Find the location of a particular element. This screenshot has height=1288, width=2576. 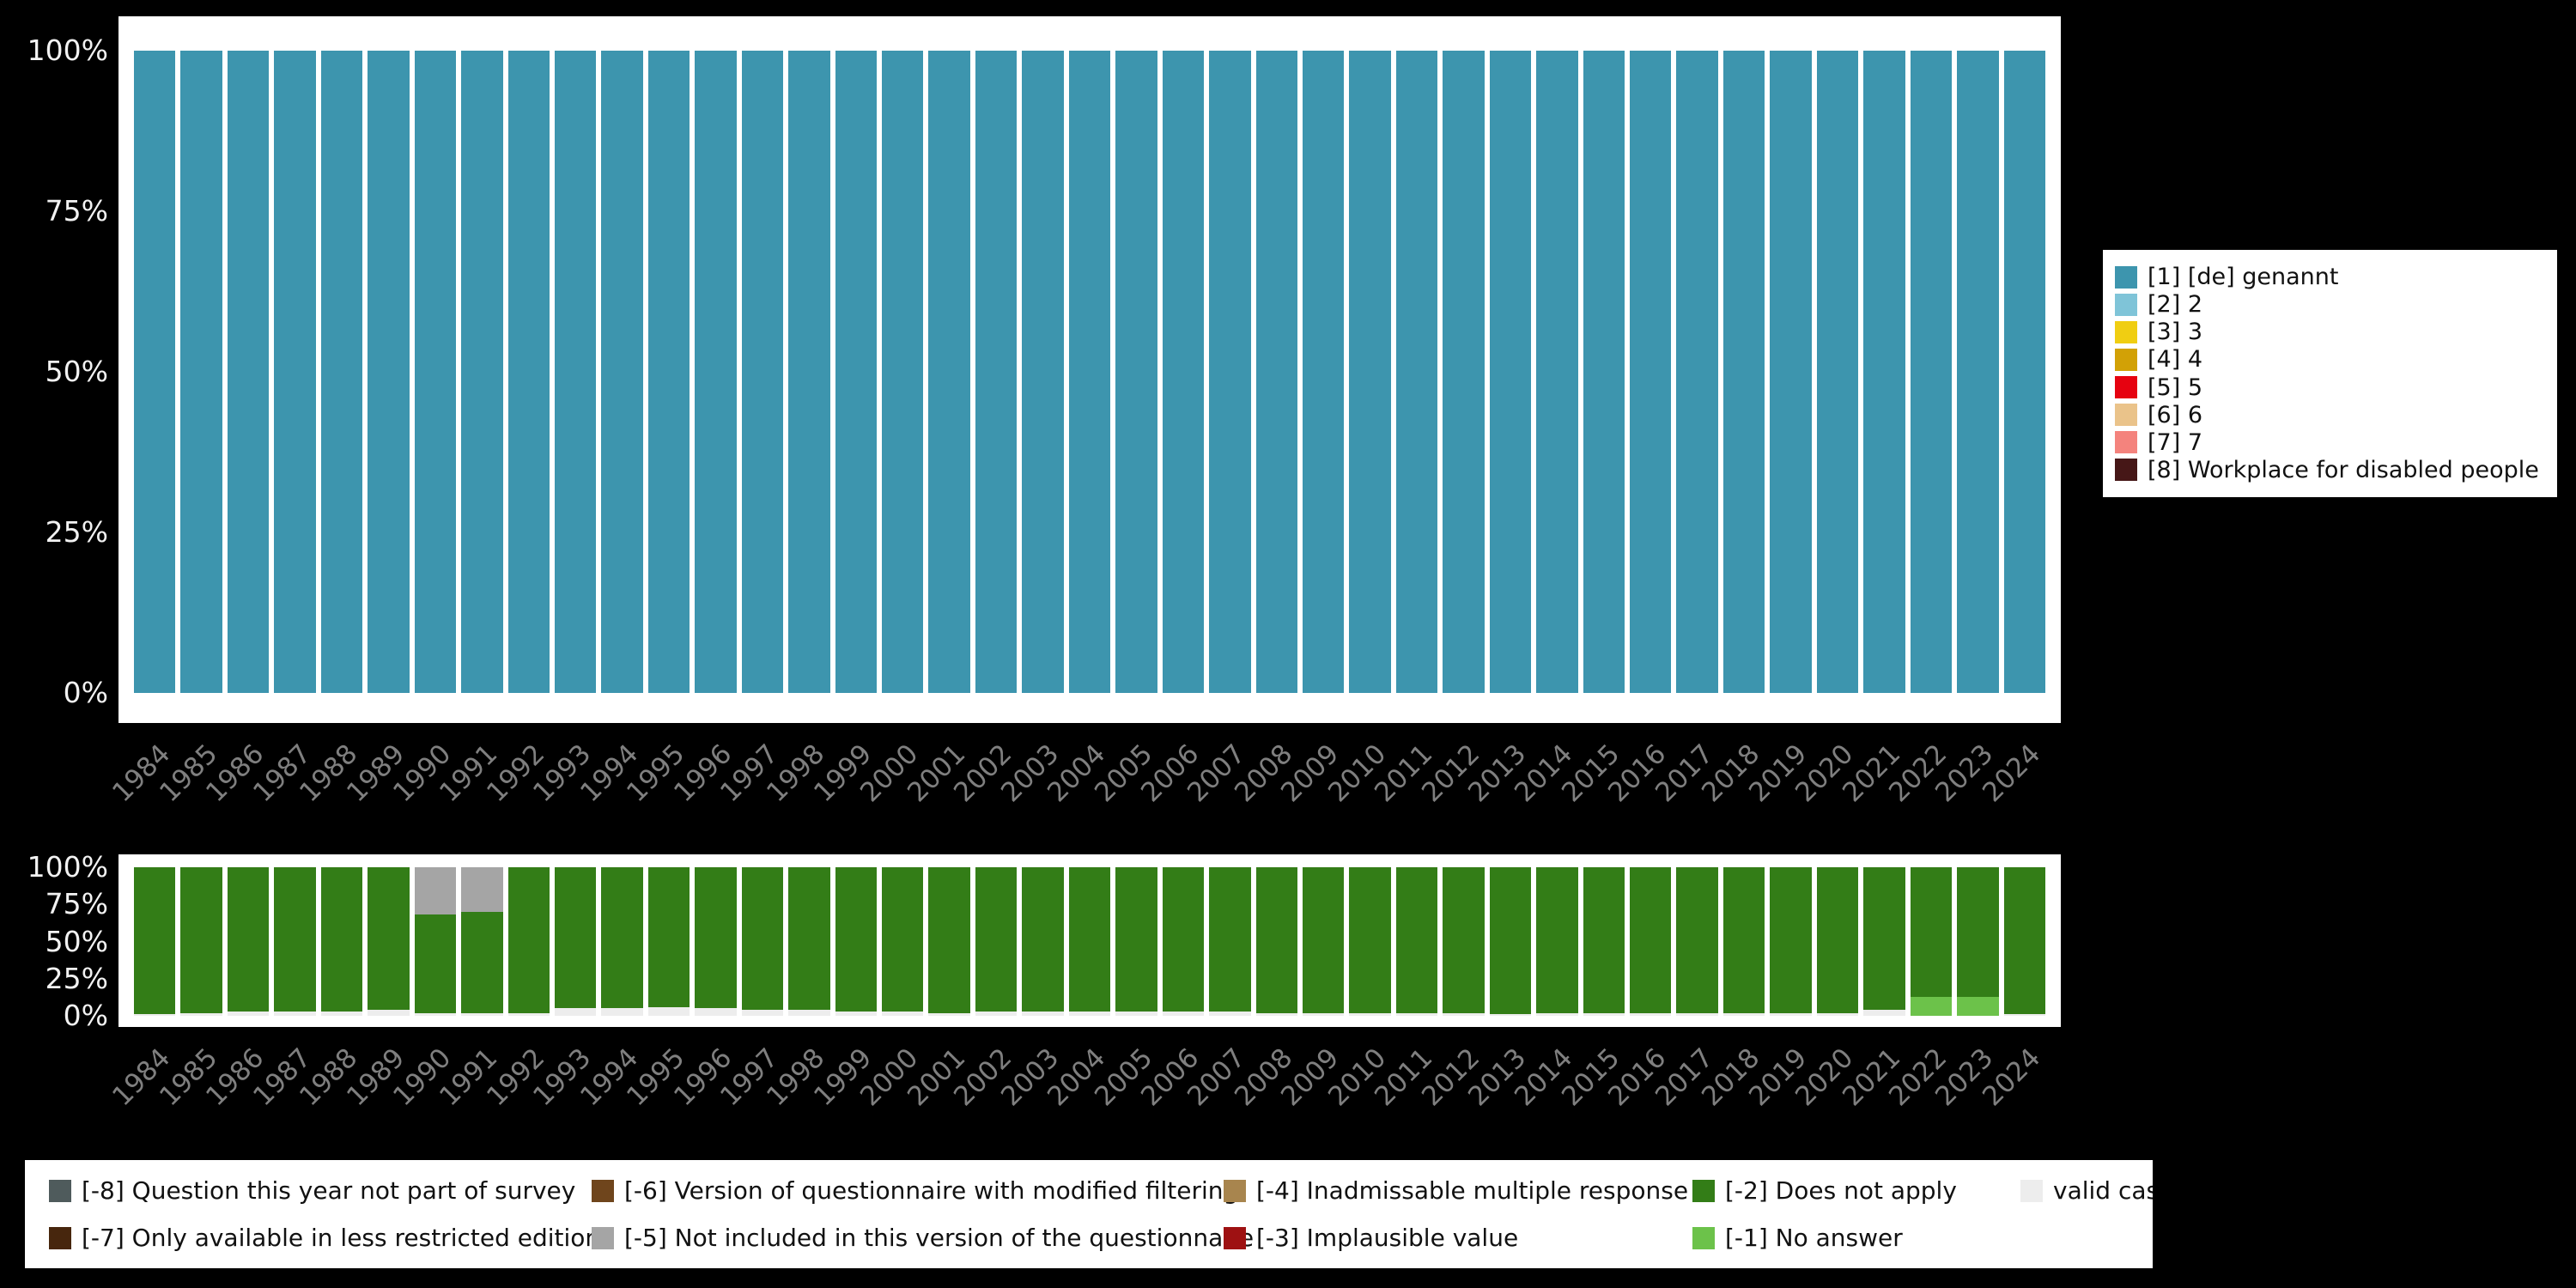

stacked-bar-1996 is located at coordinates (716, 941).